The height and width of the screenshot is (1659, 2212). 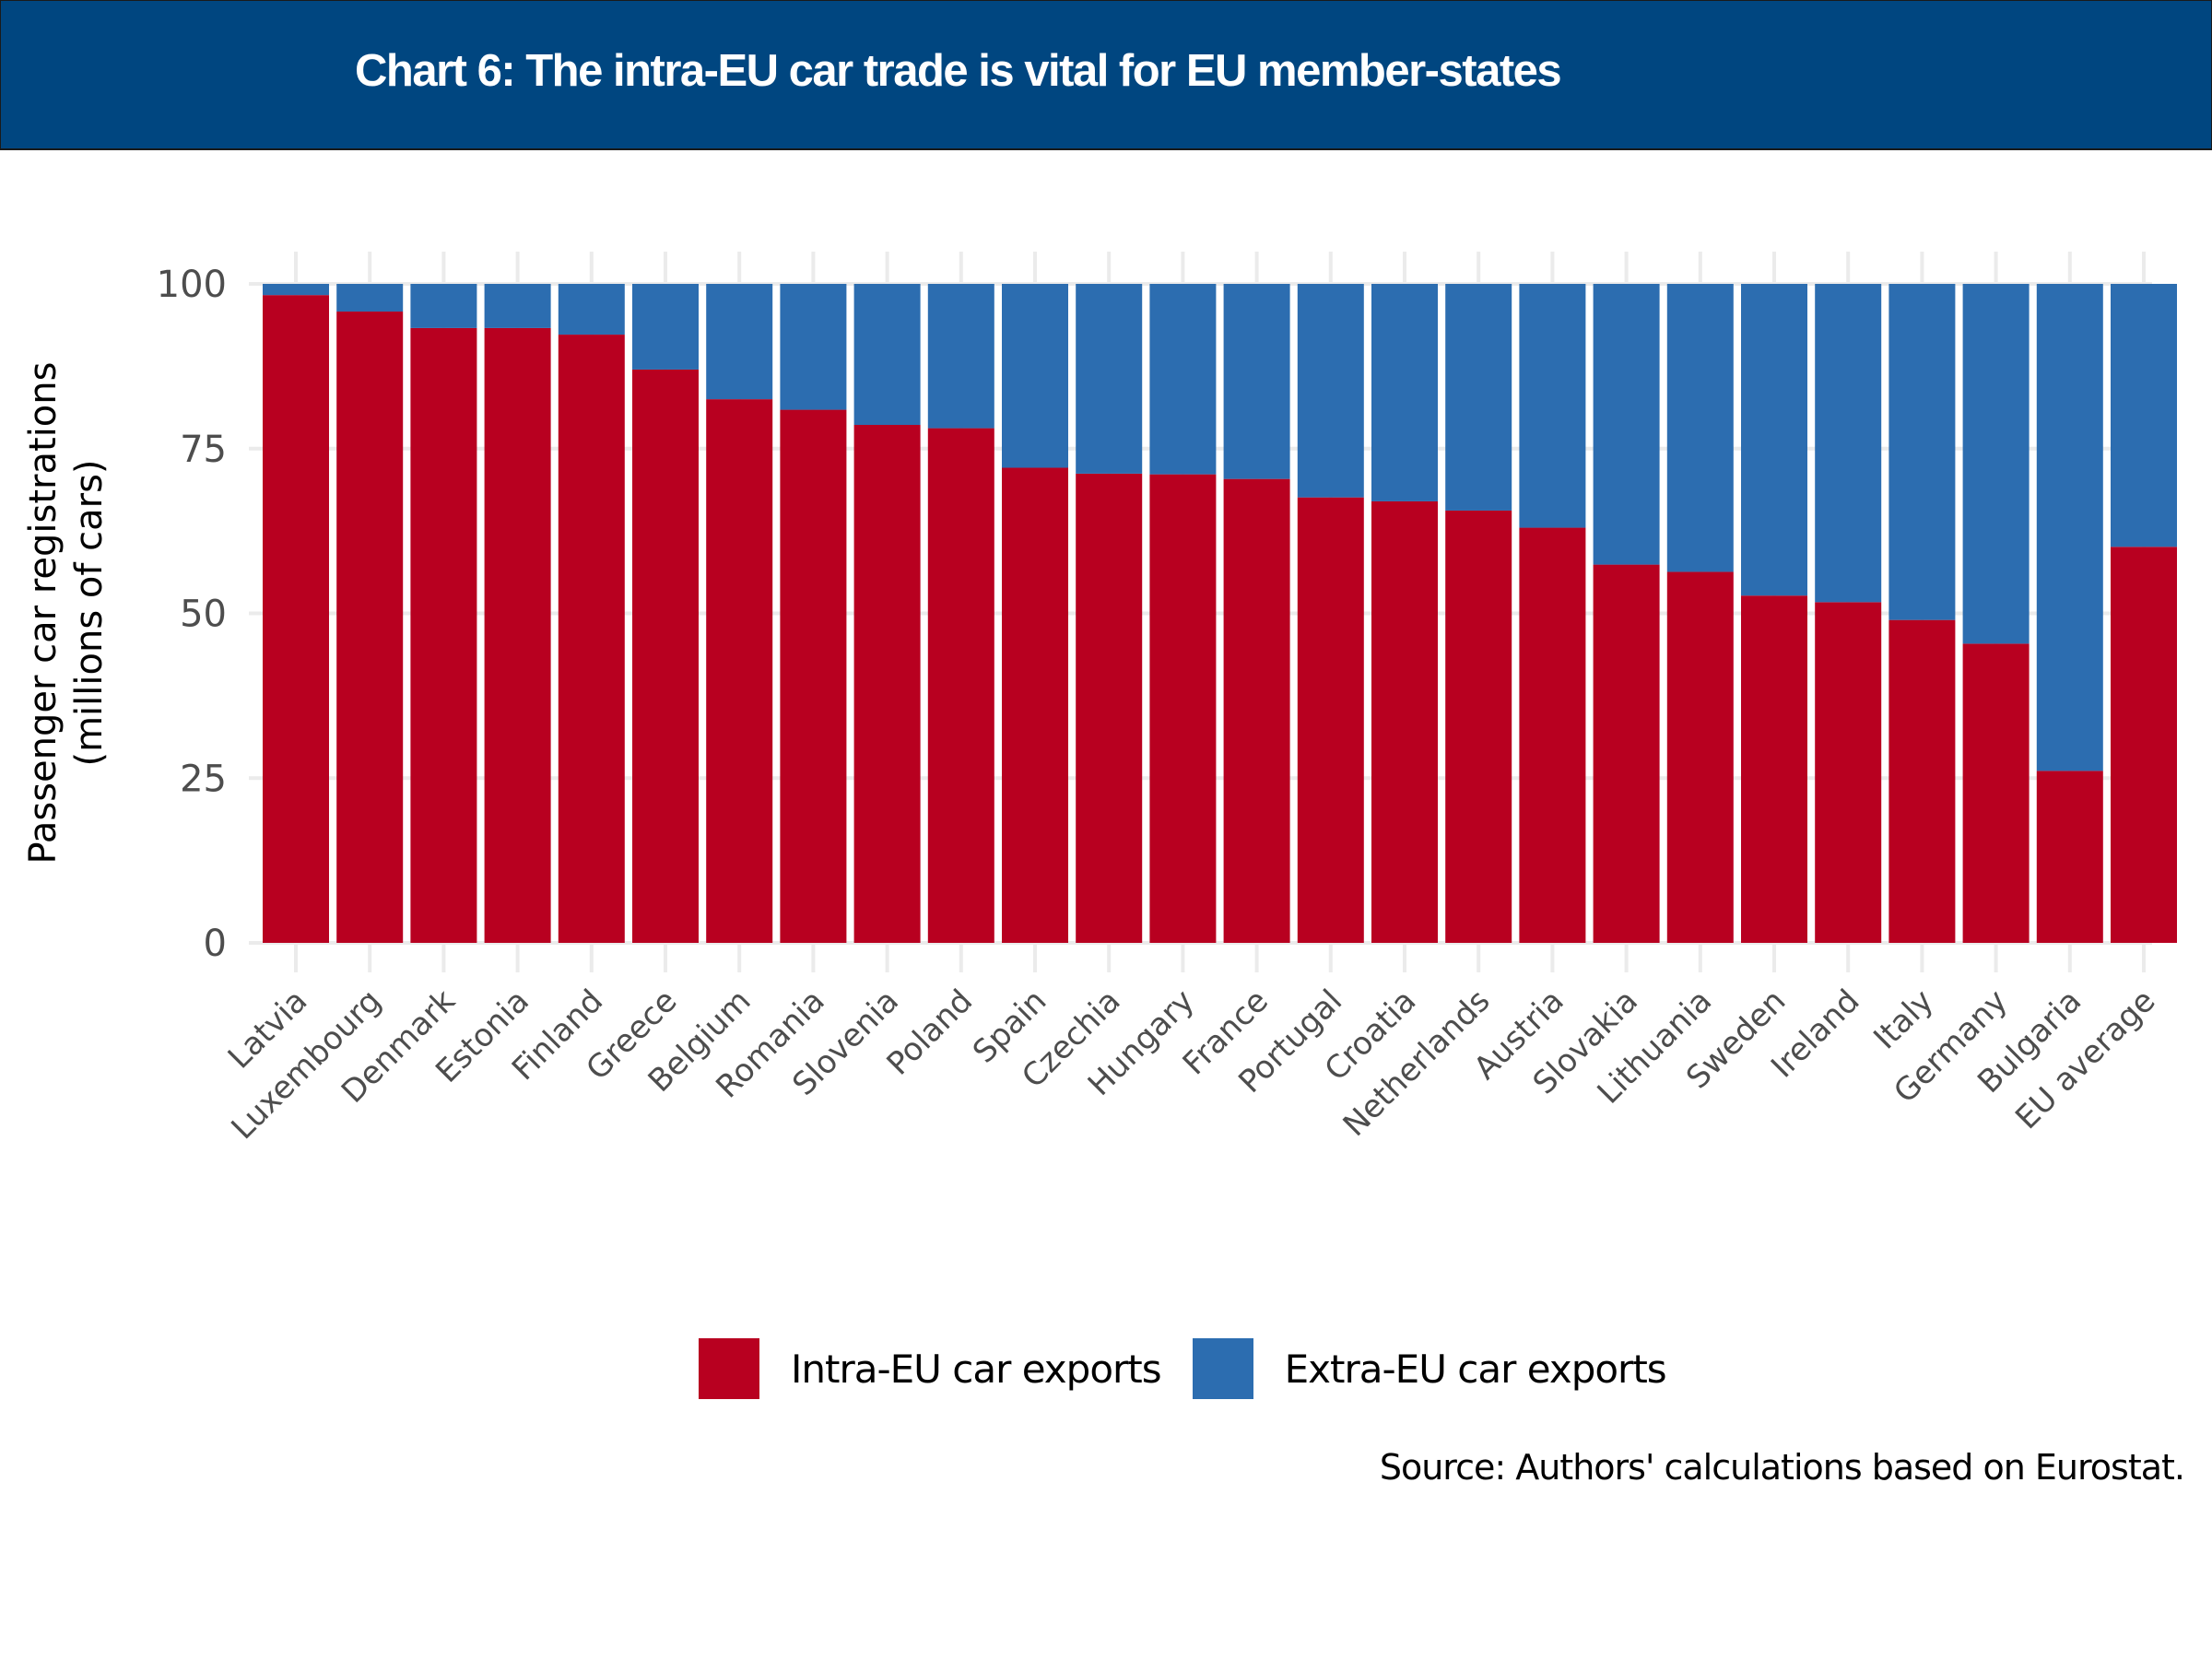 I want to click on bar-extra-eu-poland, so click(x=960, y=356).